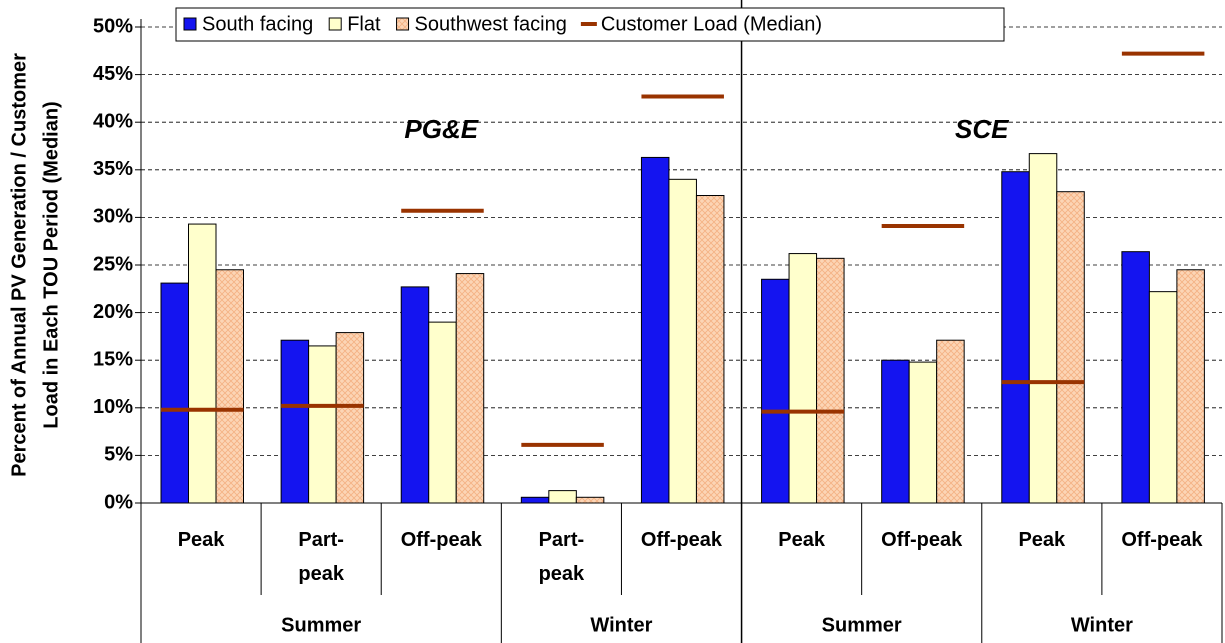 Image resolution: width=1225 pixels, height=643 pixels. What do you see at coordinates (711, 24) in the screenshot?
I see `legend-label: Customer Load (Median)` at bounding box center [711, 24].